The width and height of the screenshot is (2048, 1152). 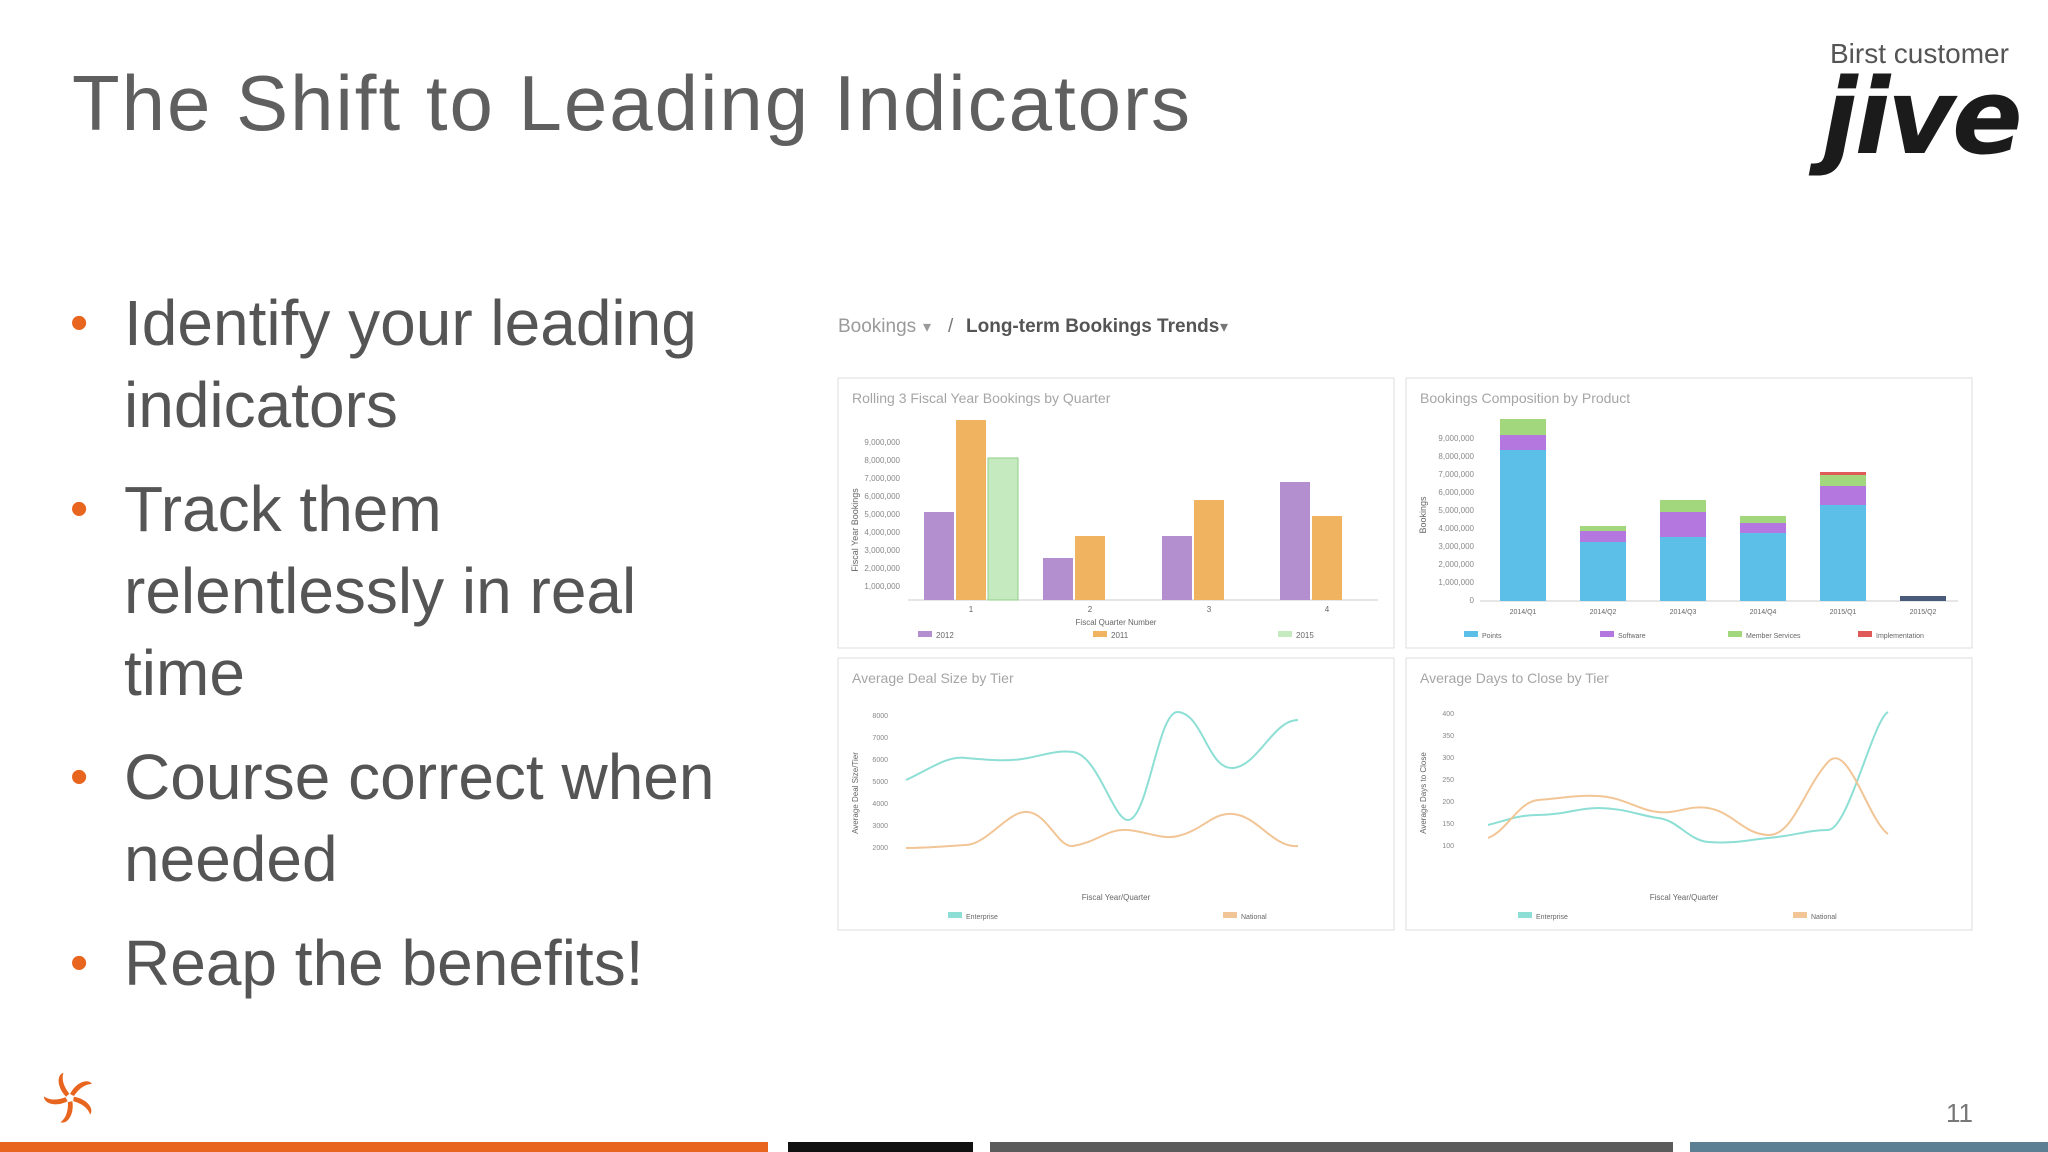 What do you see at coordinates (880, 848) in the screenshot?
I see `y-tick: 2000` at bounding box center [880, 848].